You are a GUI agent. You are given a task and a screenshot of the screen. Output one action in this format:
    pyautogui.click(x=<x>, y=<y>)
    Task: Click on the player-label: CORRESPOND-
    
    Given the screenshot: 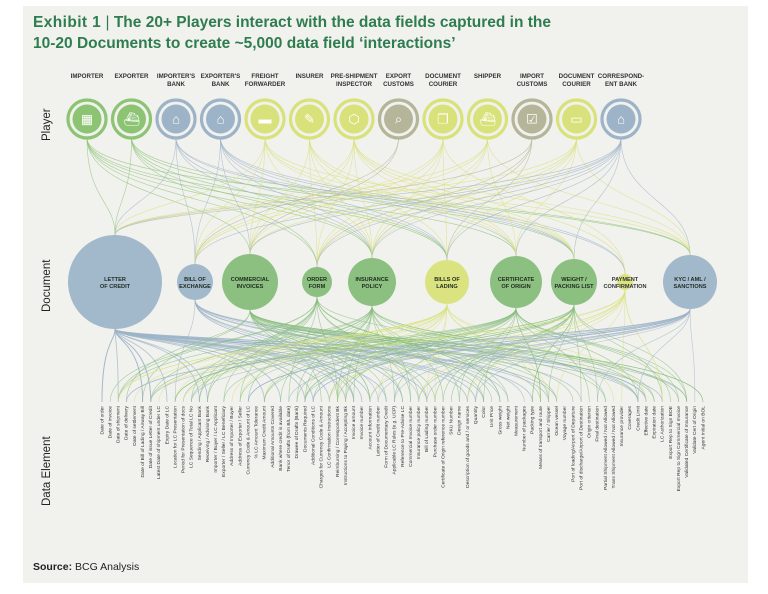 What is the action you would take?
    pyautogui.click(x=621, y=76)
    